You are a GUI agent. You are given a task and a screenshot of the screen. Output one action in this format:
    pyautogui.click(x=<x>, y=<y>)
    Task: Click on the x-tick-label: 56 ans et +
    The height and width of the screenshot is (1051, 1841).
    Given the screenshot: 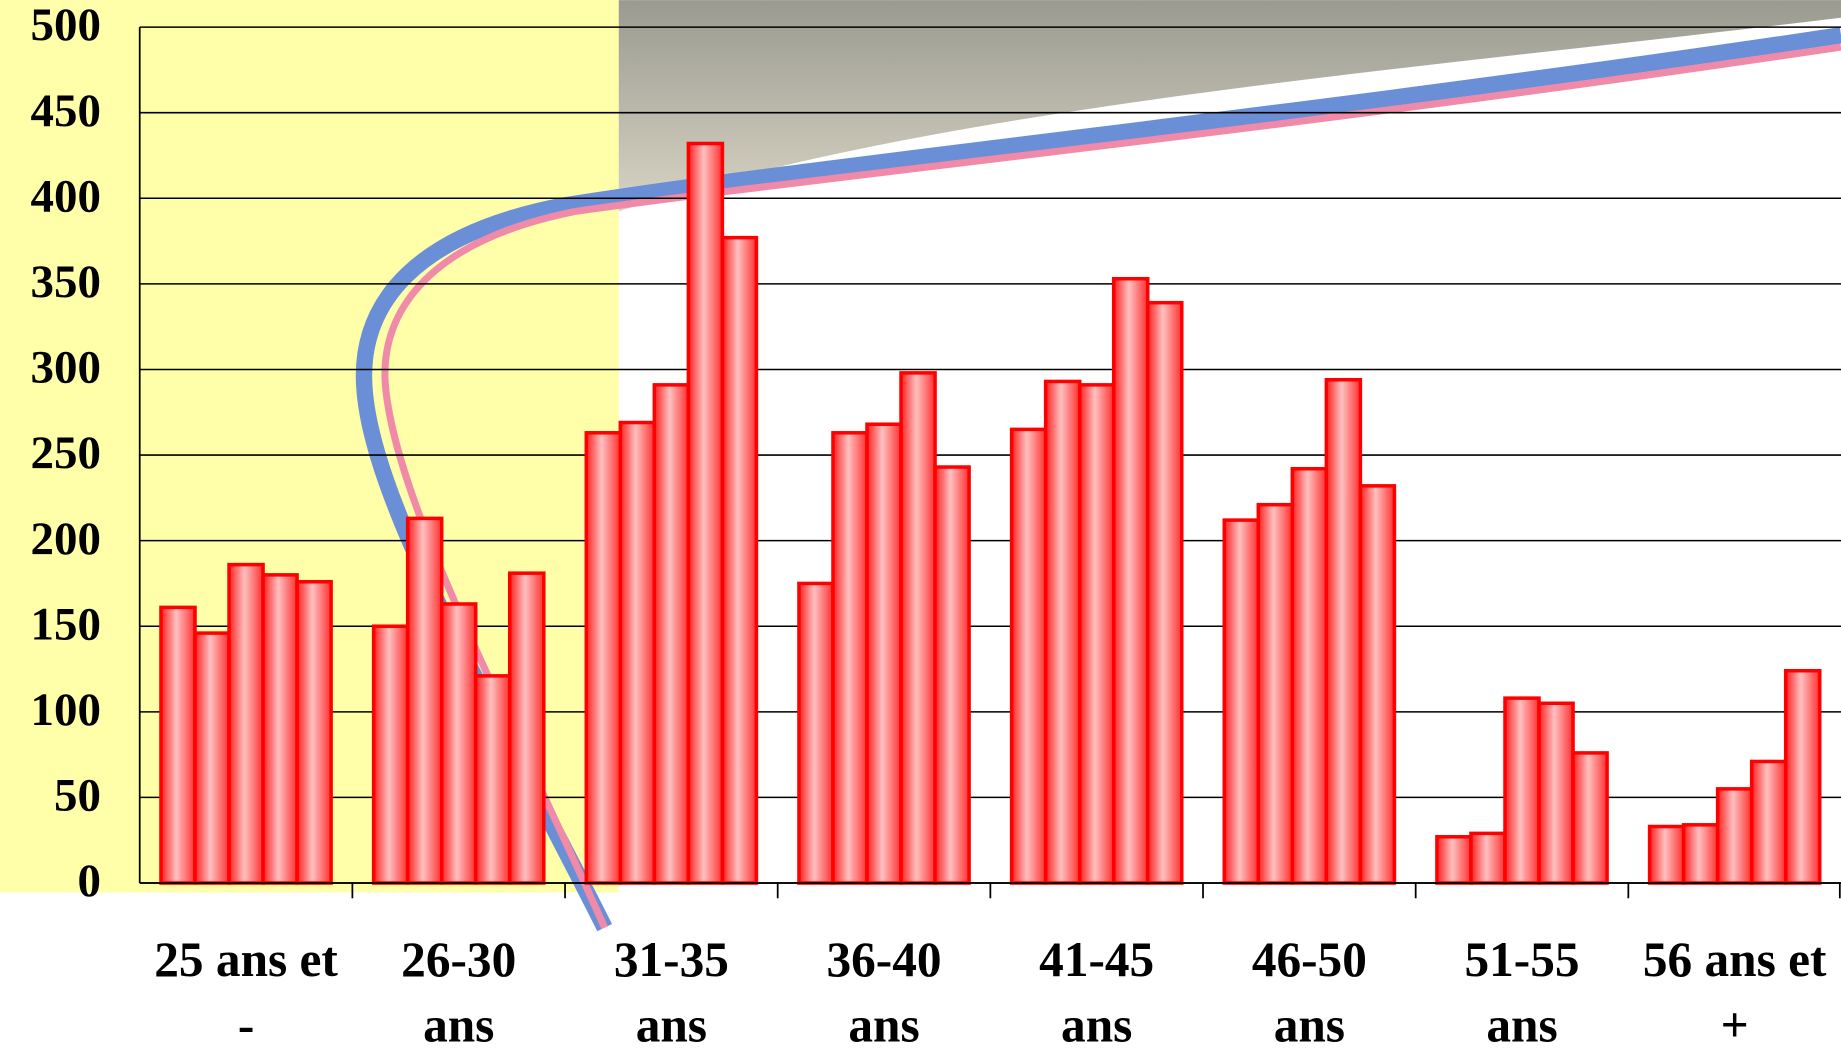 What is the action you would take?
    pyautogui.click(x=1734, y=992)
    